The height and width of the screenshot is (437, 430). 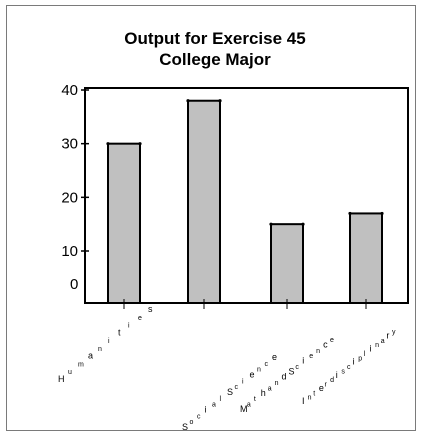 I want to click on xlabel-2-char-2: t, so click(x=255, y=399).